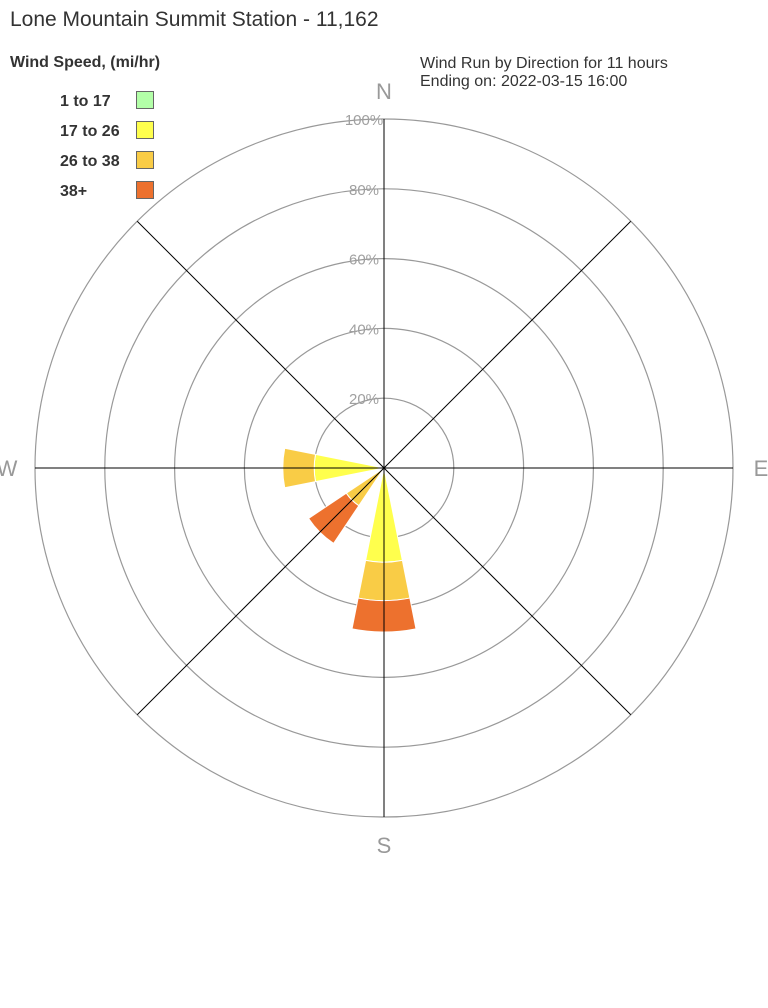  I want to click on wind-sectors, so click(349, 540).